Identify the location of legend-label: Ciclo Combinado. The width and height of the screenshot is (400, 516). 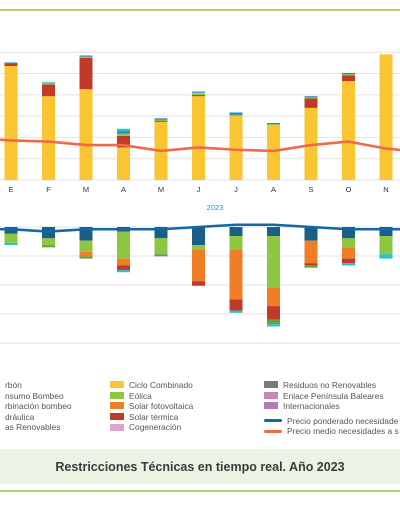
(161, 385).